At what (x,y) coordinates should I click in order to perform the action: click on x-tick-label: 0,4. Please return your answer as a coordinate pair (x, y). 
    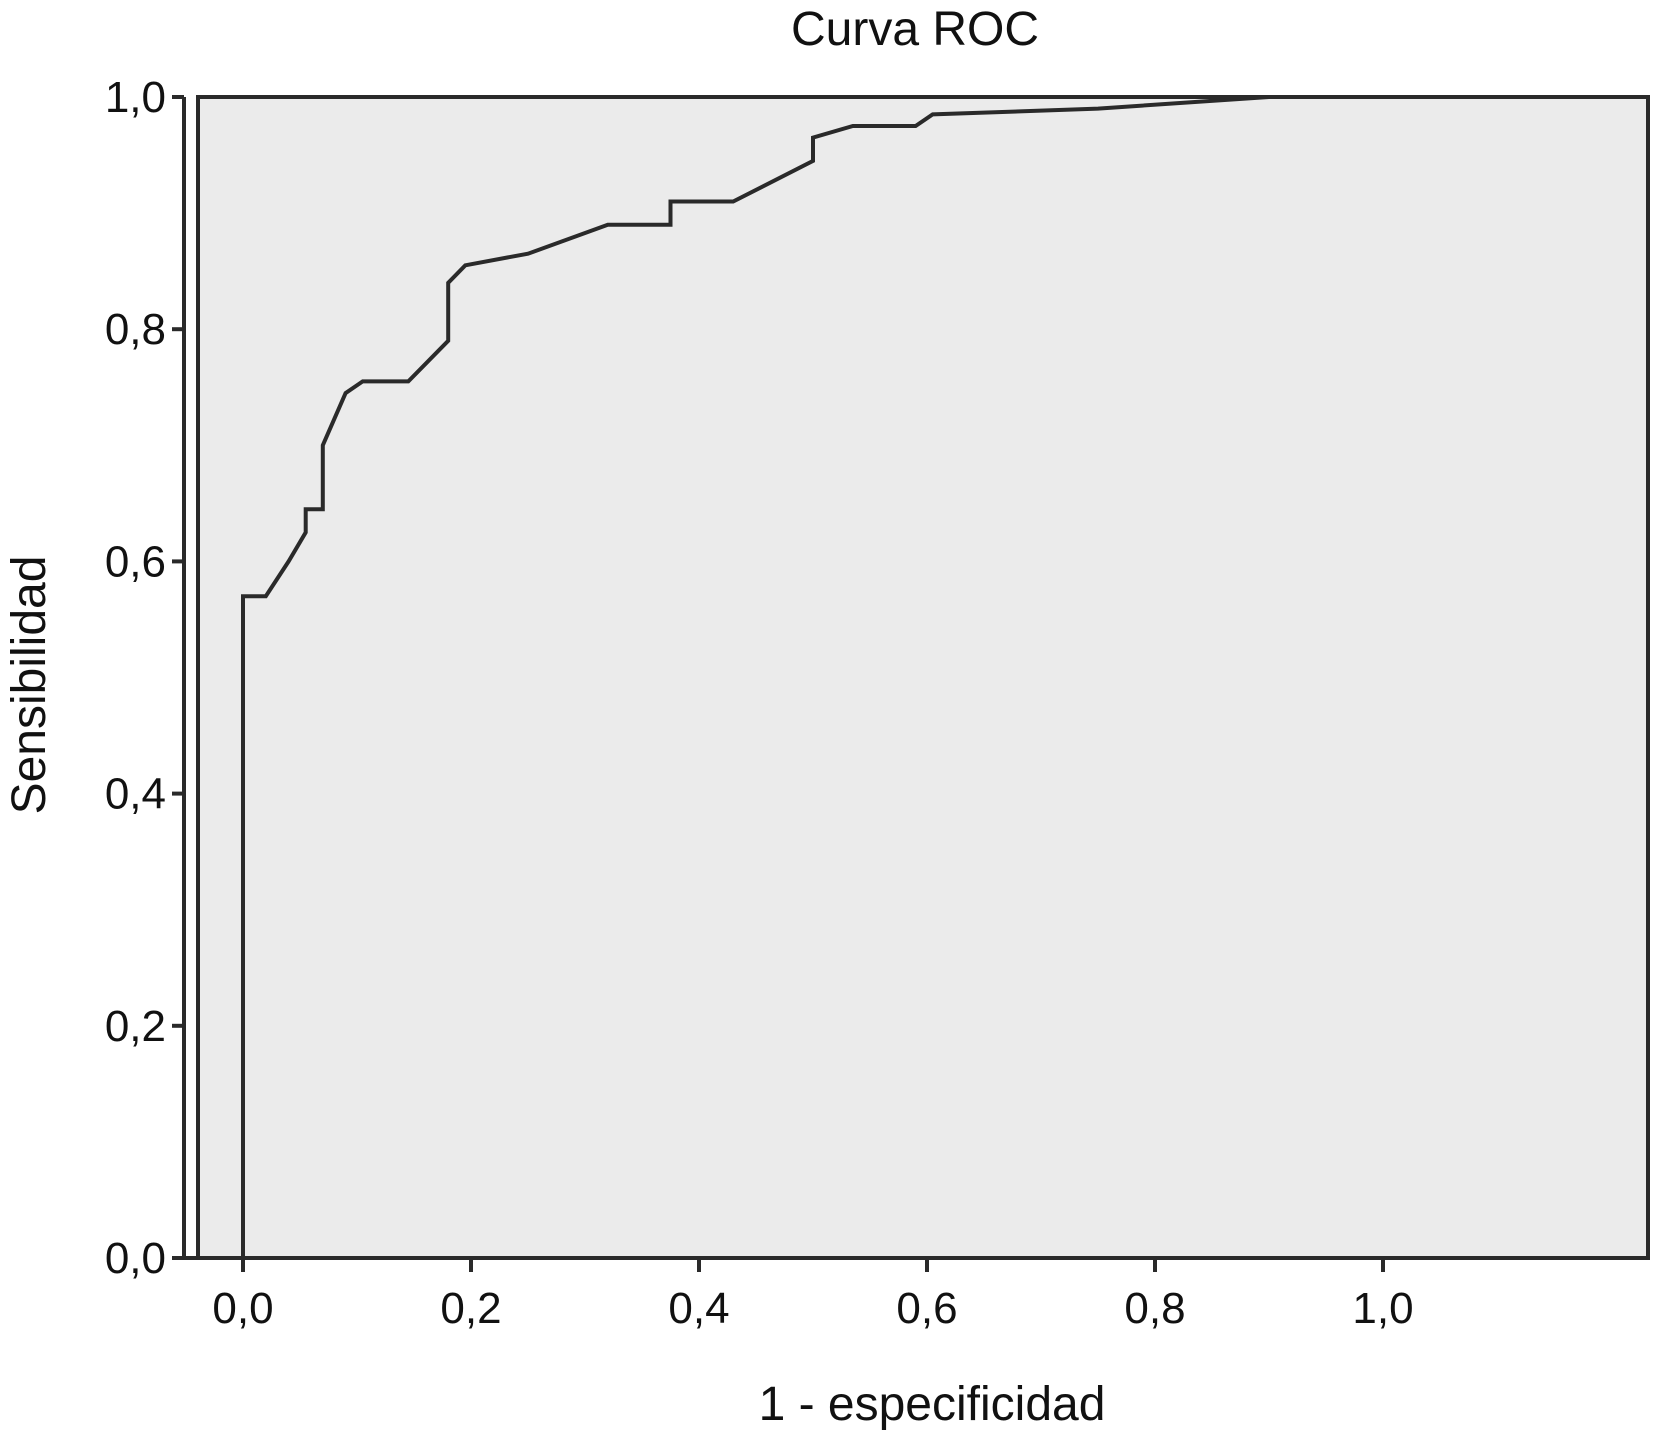
    Looking at the image, I should click on (698, 1308).